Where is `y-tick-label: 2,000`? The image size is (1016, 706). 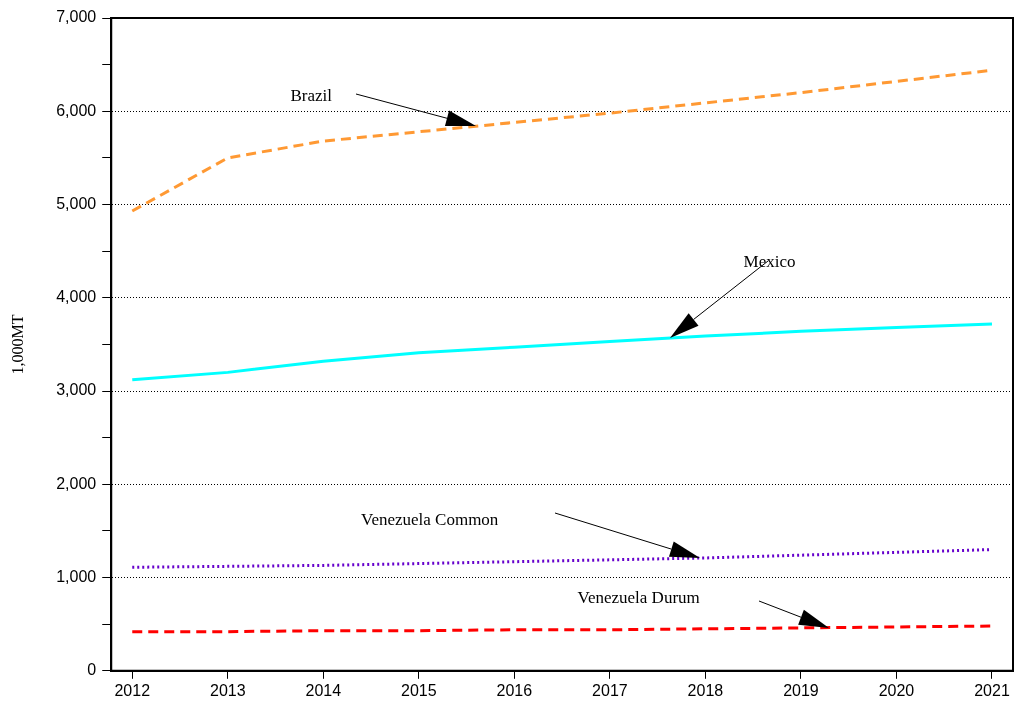 y-tick-label: 2,000 is located at coordinates (76, 483).